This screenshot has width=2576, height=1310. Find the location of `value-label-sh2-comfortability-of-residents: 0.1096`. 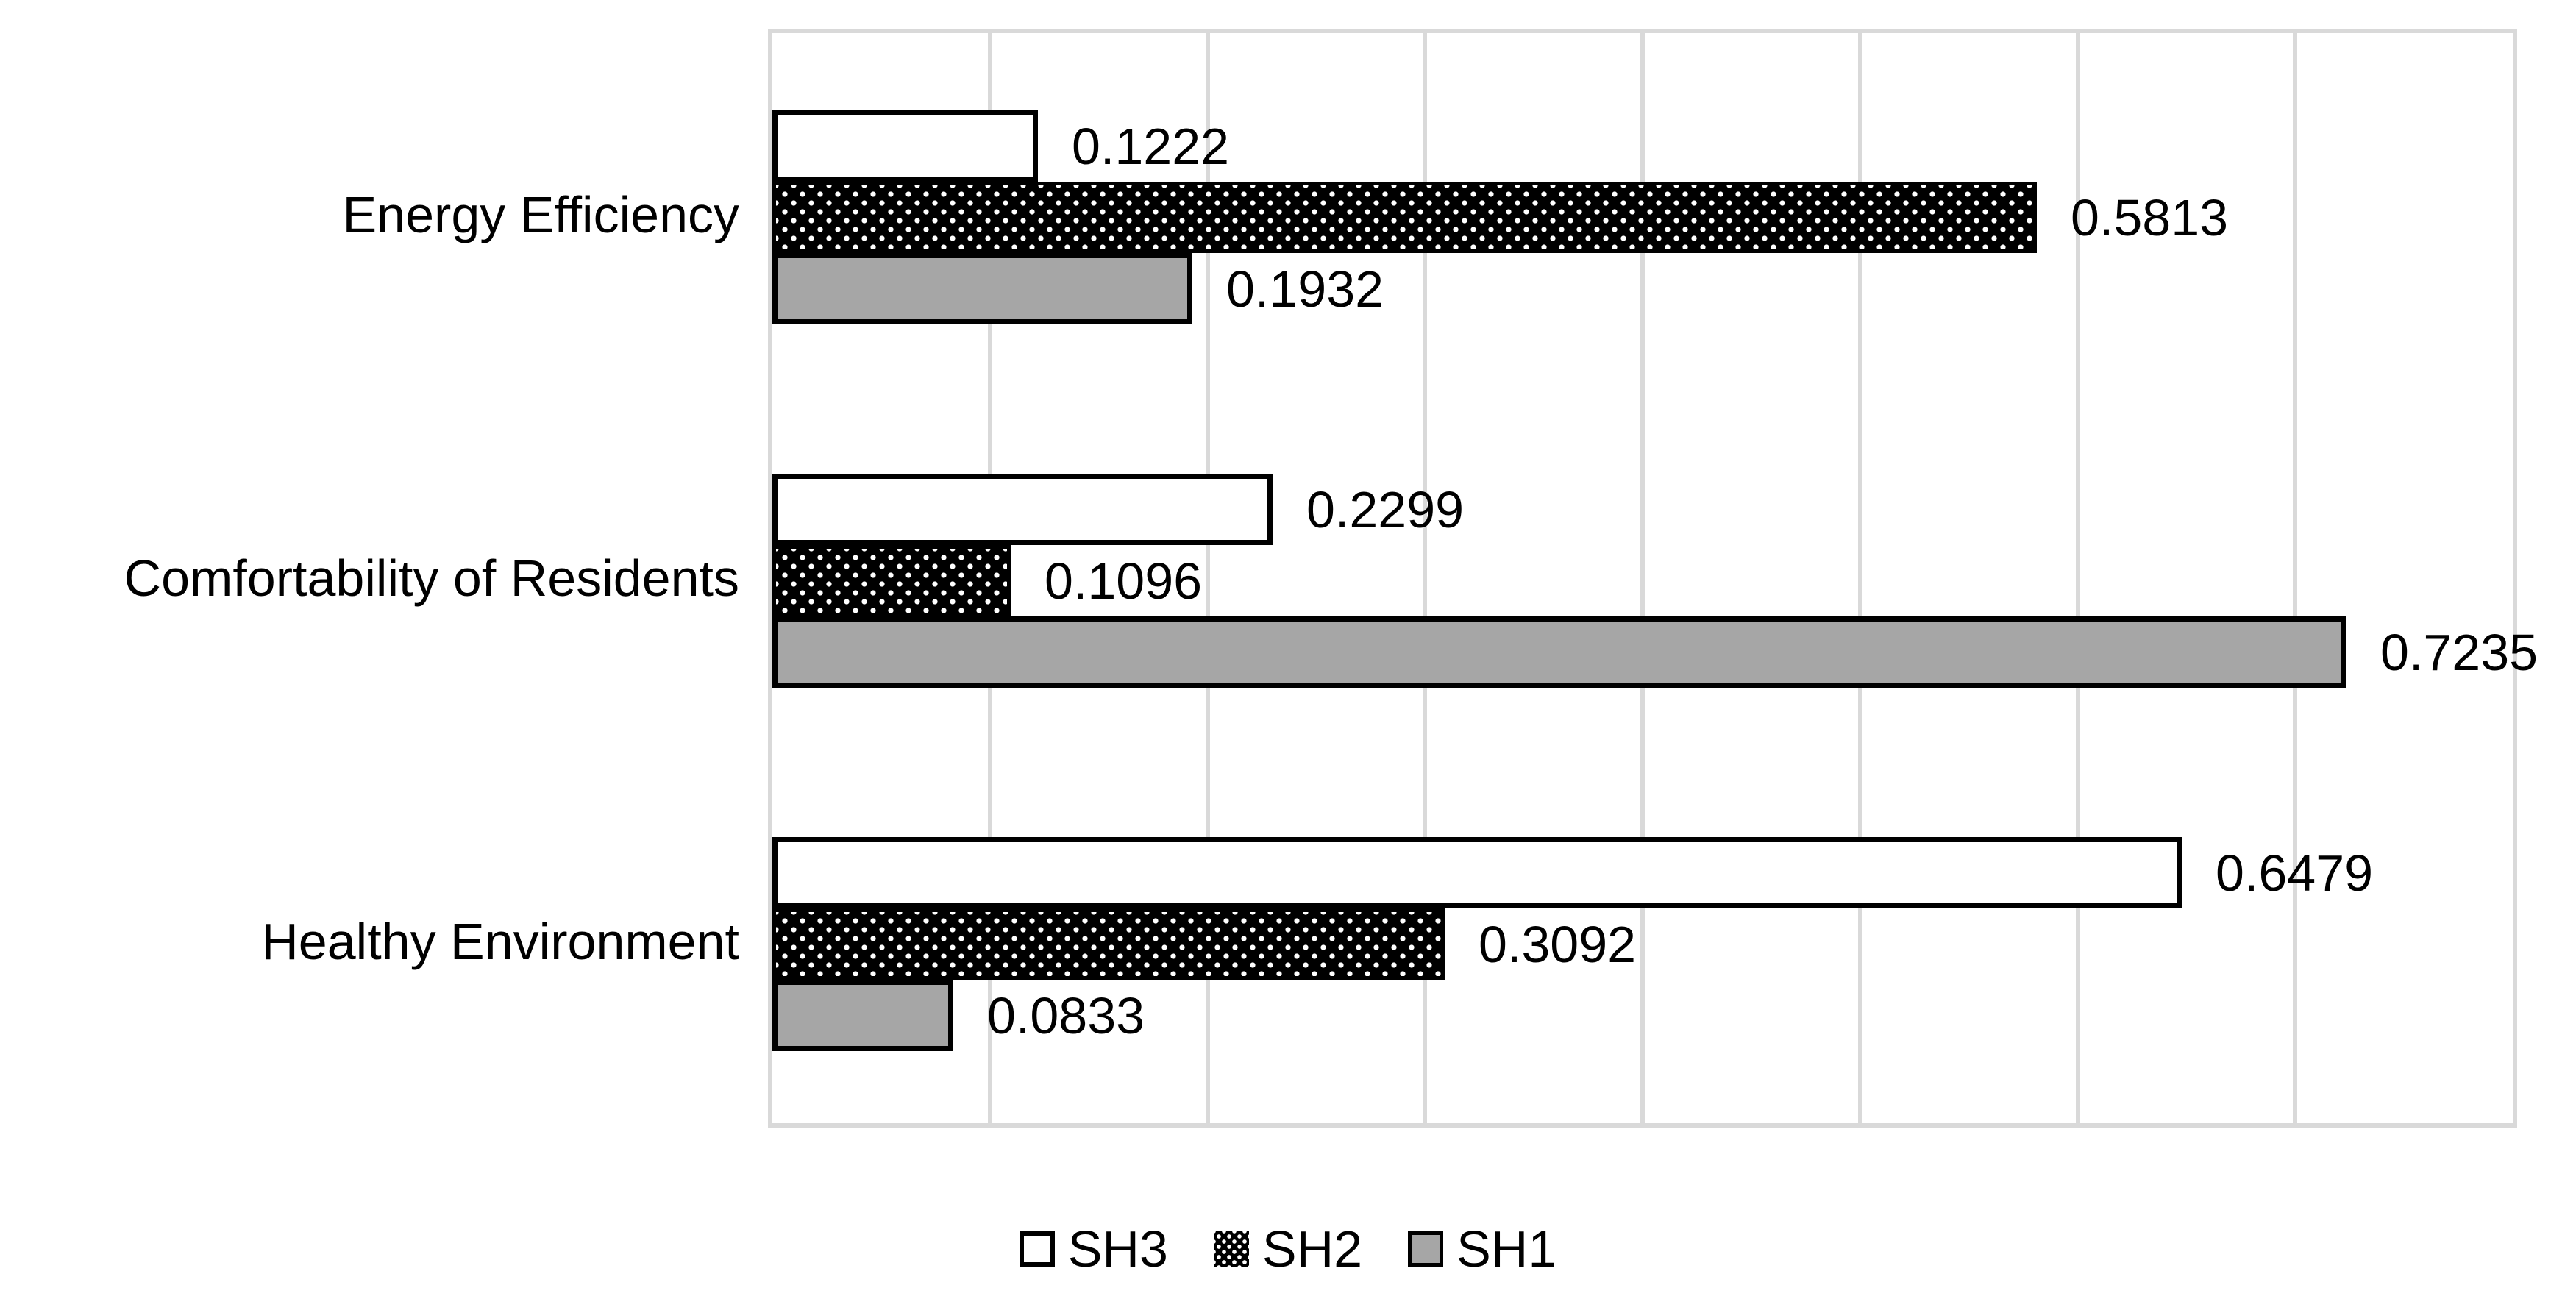

value-label-sh2-comfortability-of-residents: 0.1096 is located at coordinates (1124, 581).